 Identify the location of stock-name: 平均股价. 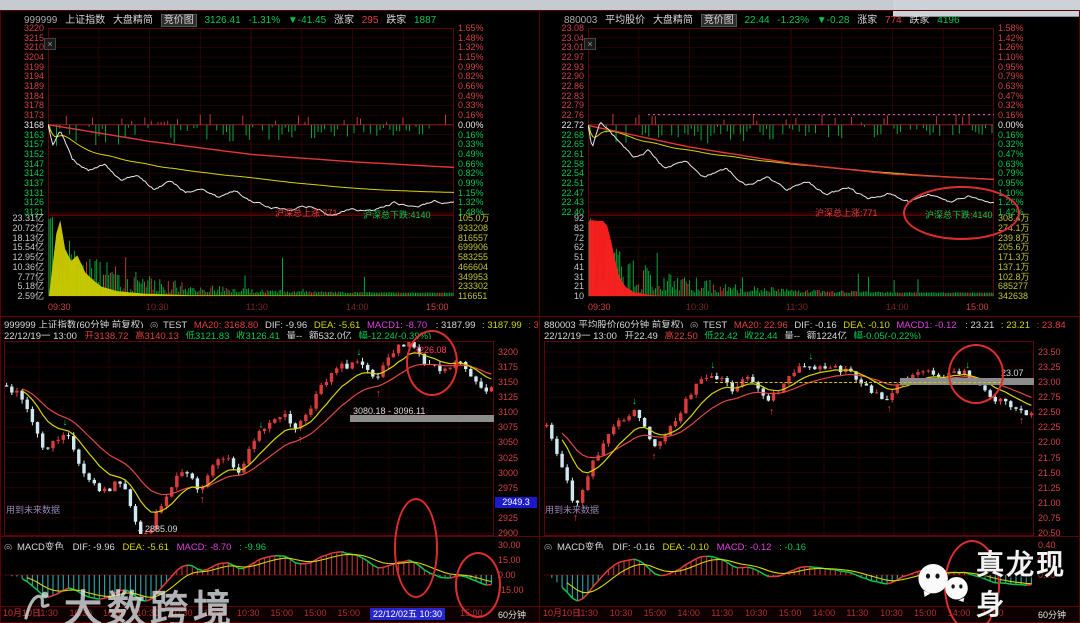
(625, 20).